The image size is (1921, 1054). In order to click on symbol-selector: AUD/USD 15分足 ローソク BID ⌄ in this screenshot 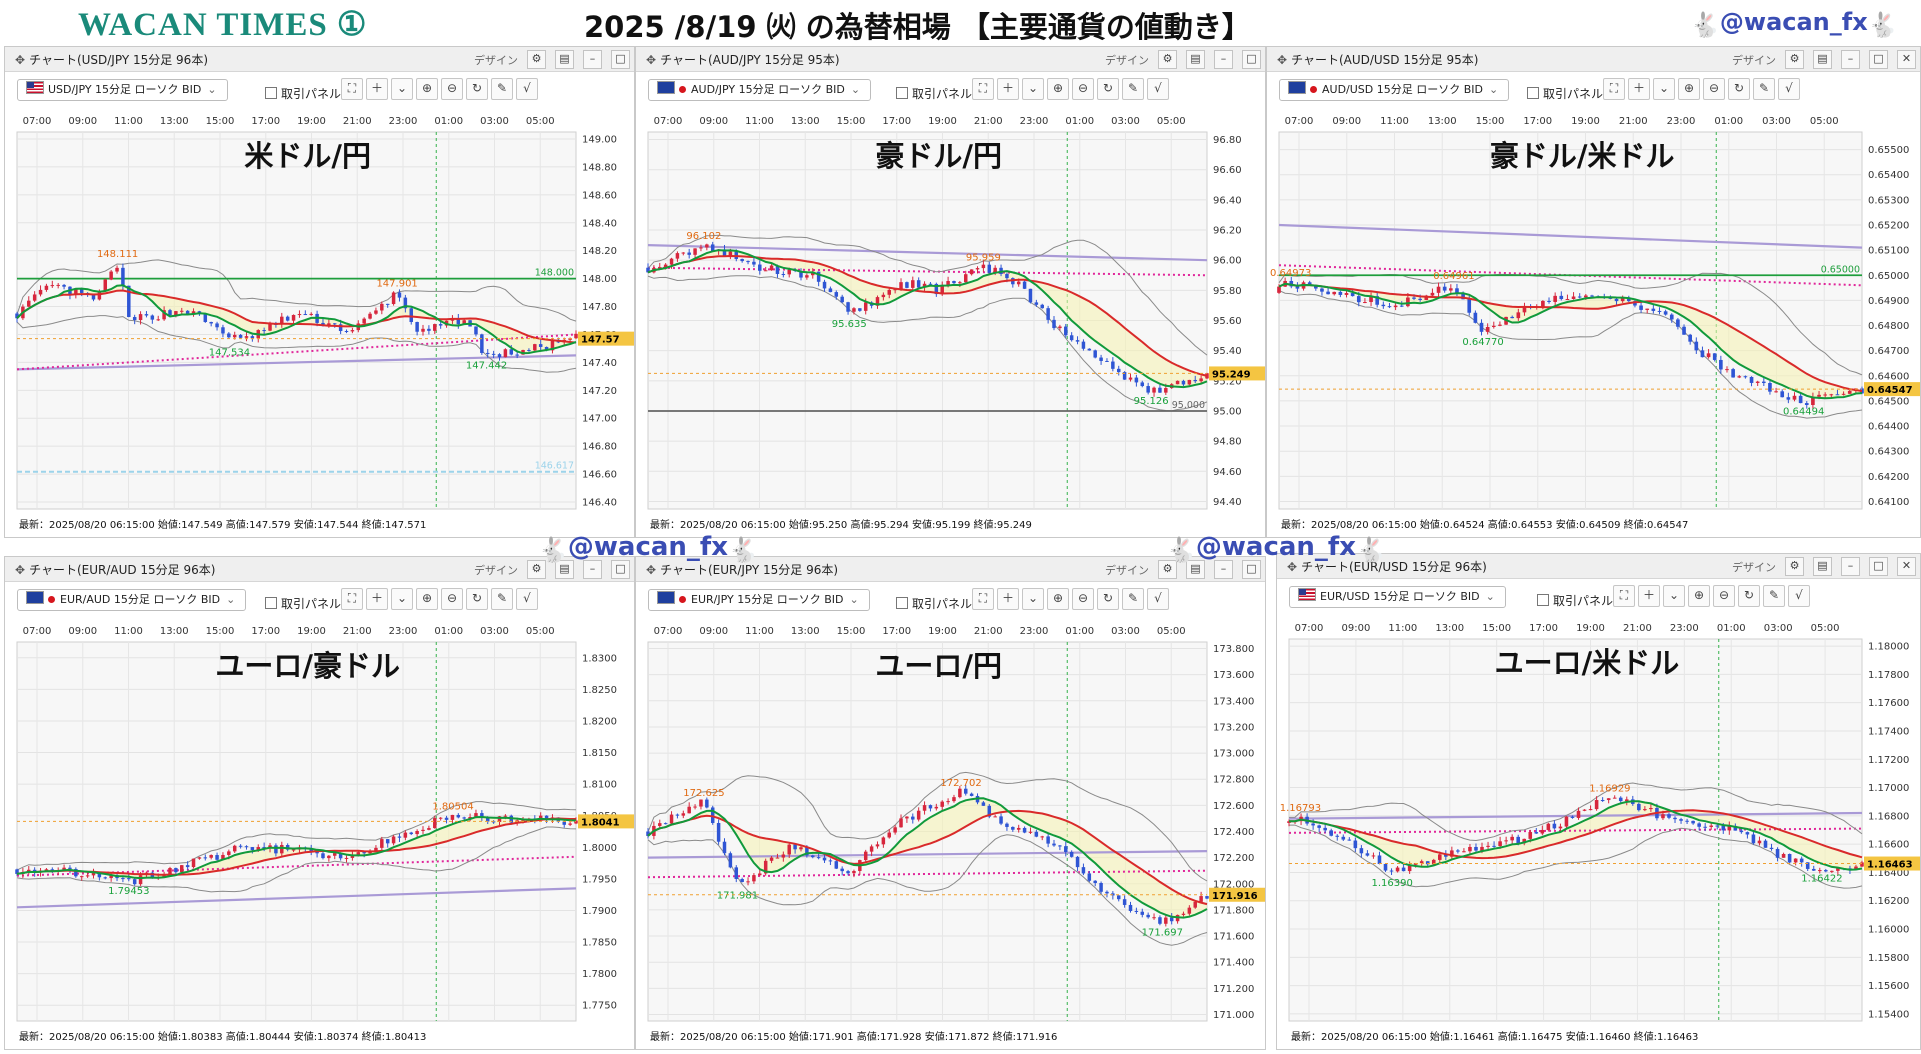, I will do `click(1394, 90)`.